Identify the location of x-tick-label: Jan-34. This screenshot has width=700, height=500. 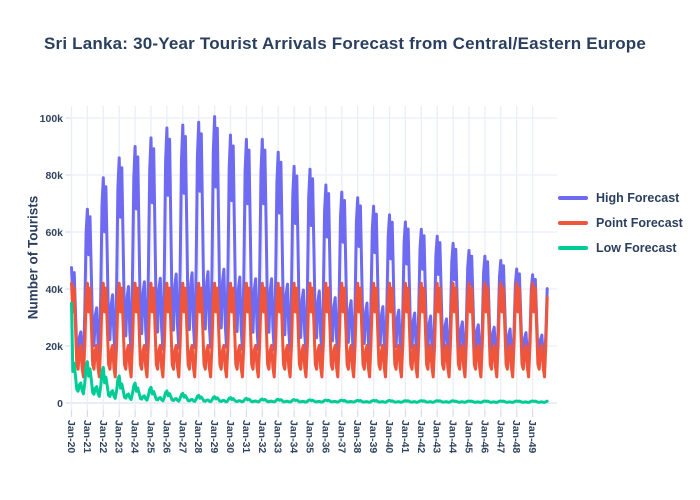
(294, 436).